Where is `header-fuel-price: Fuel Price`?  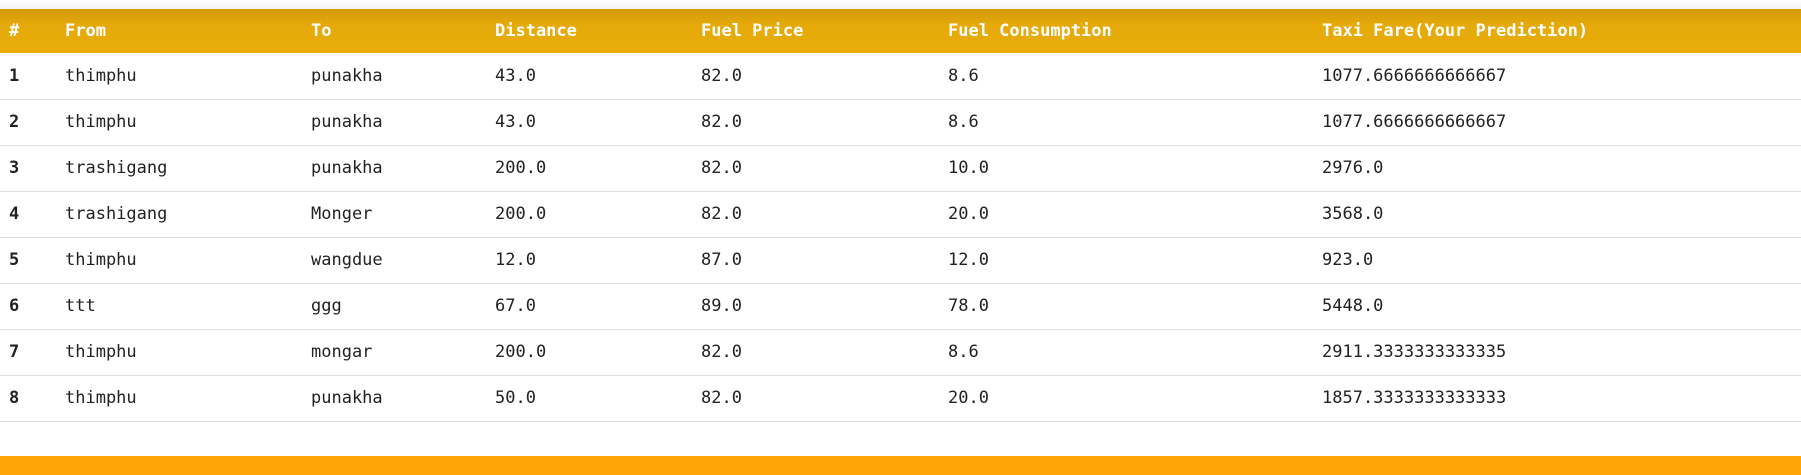 header-fuel-price: Fuel Price is located at coordinates (752, 31).